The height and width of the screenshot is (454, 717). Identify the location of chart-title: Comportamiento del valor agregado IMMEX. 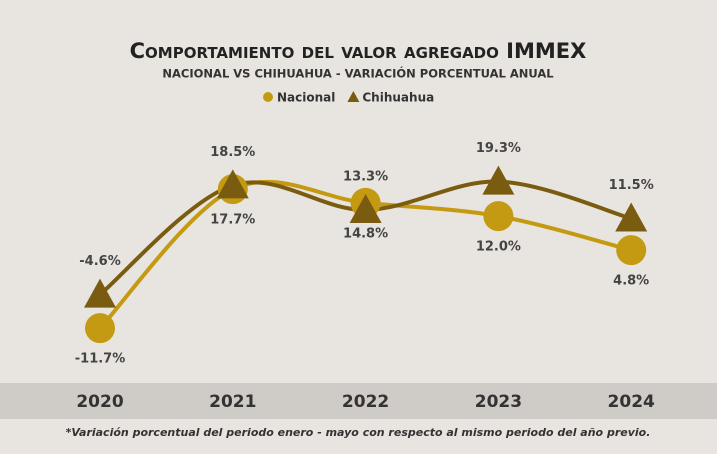
(358, 51).